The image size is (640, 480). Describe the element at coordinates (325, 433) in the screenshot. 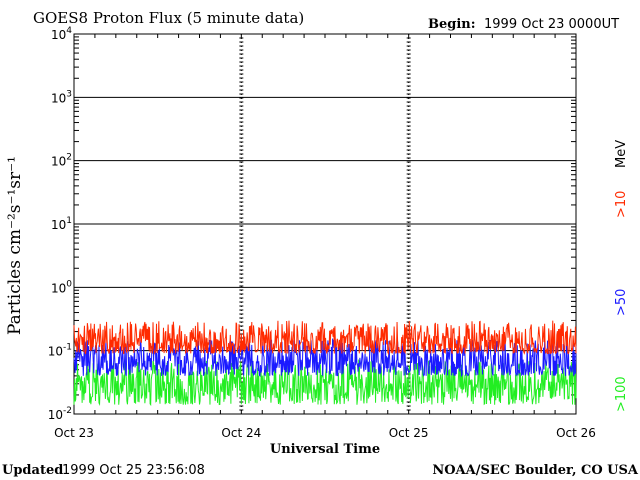

I see `x-axis-ticks: Oct 23 Oct 24 Oct 25 Oct 26` at that location.